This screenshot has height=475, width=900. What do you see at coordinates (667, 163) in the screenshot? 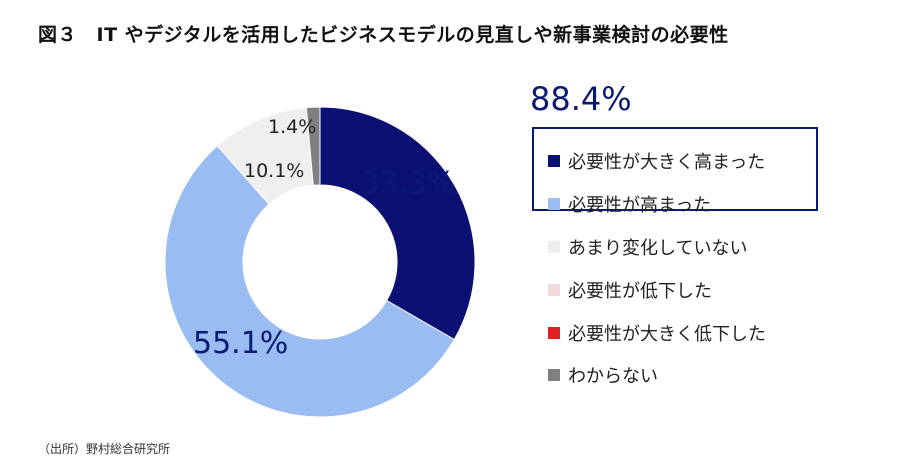
I see `legend-label: 必要性が大きく高まった` at bounding box center [667, 163].